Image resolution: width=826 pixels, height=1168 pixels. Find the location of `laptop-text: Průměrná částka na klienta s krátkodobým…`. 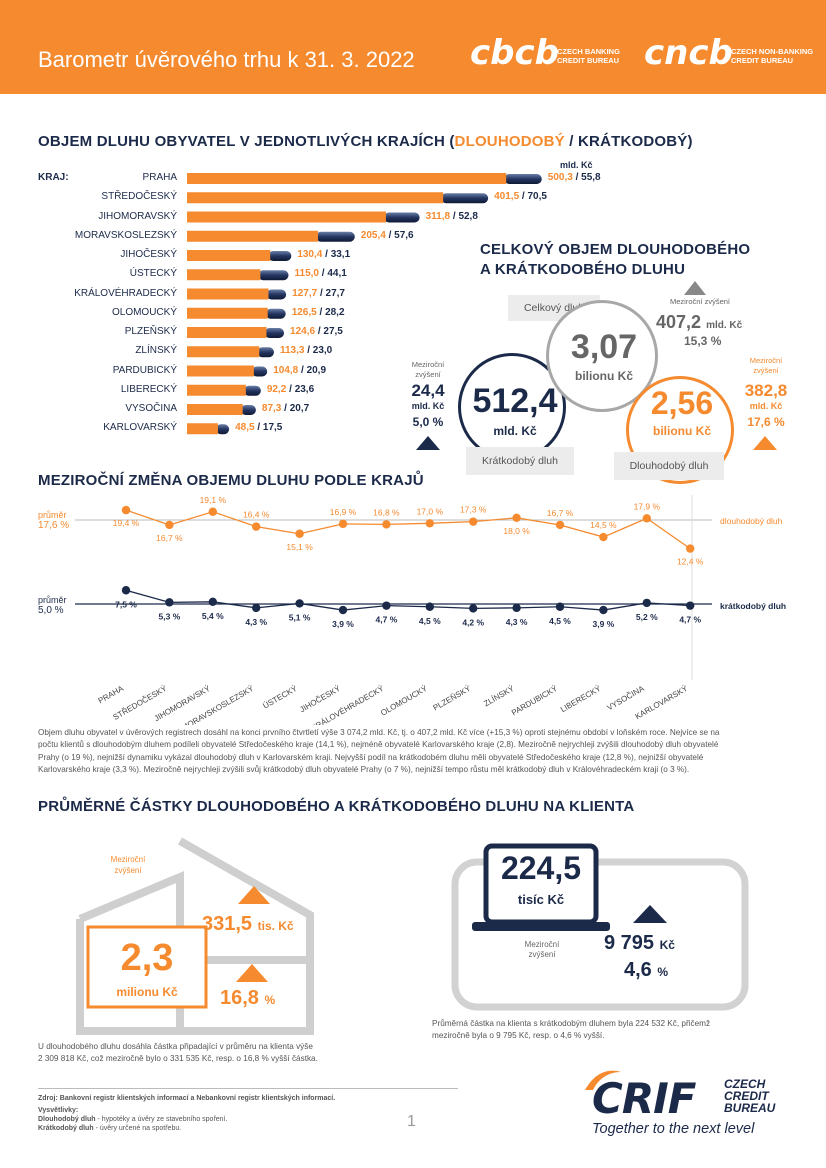

laptop-text: Průměrná částka na klienta s krátkodobým… is located at coordinates (612, 1030).